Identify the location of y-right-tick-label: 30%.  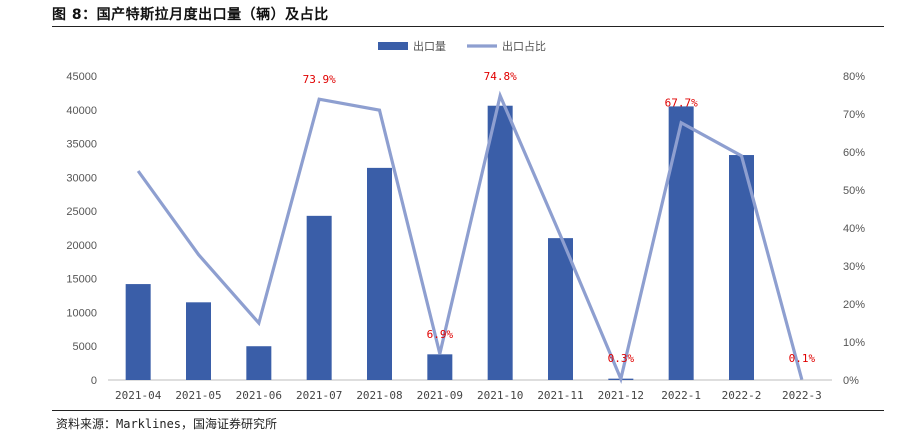
(854, 267).